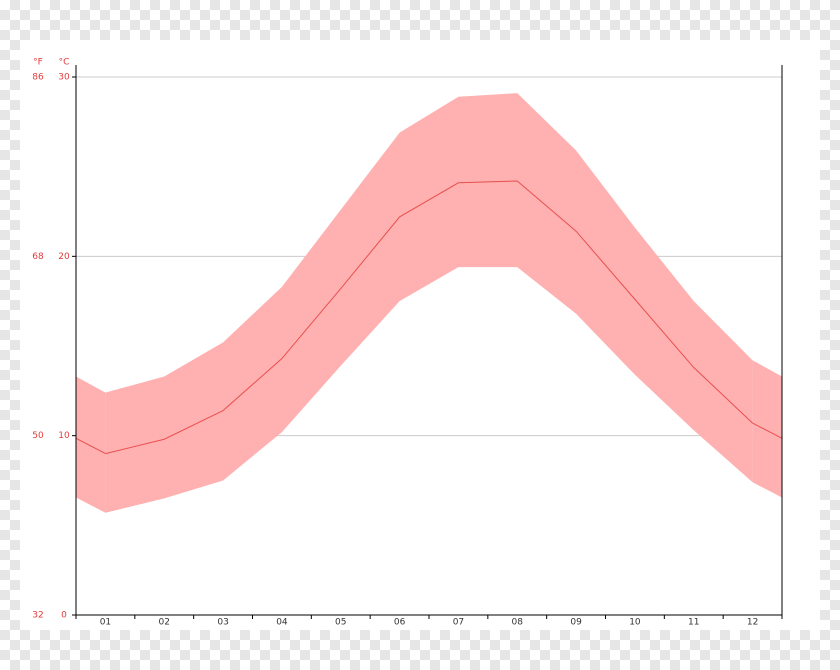 The image size is (840, 670). What do you see at coordinates (635, 623) in the screenshot?
I see `x-tick-label: 10` at bounding box center [635, 623].